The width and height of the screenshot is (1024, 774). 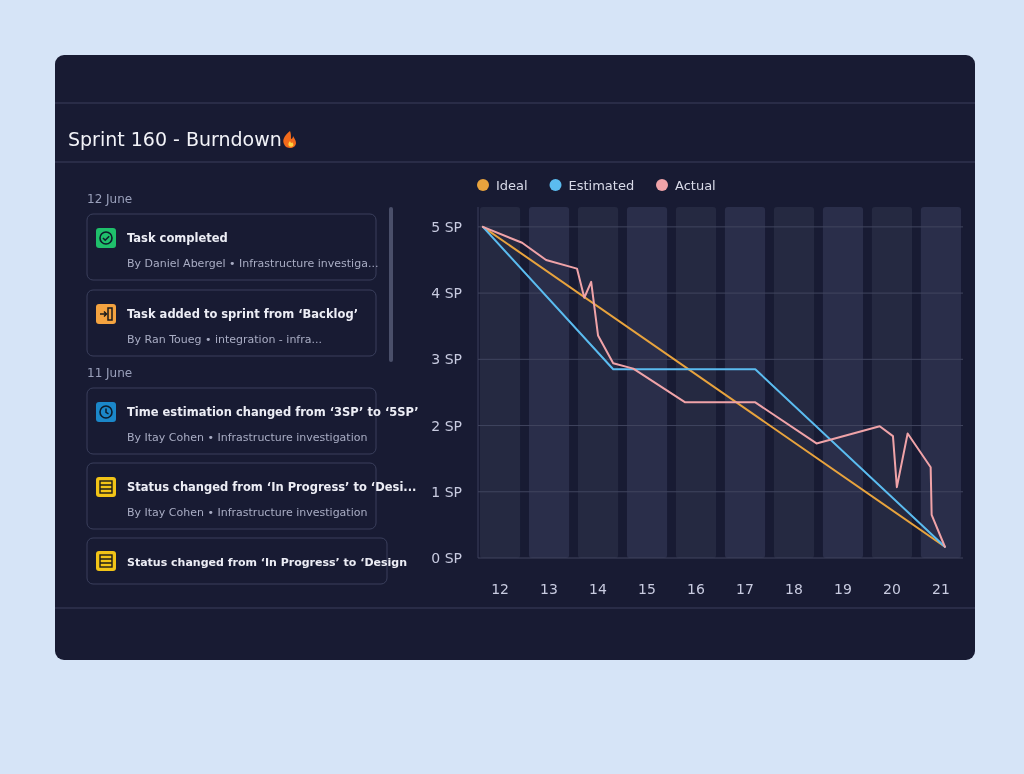 I want to click on legend-label: Actual, so click(x=695, y=185).